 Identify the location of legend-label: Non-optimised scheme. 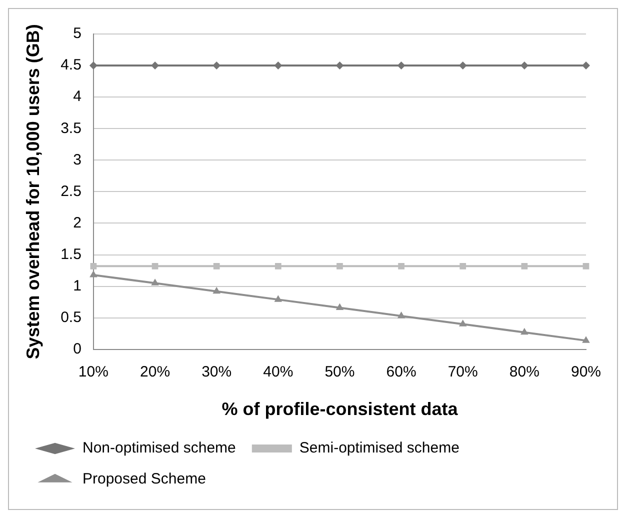
(159, 448).